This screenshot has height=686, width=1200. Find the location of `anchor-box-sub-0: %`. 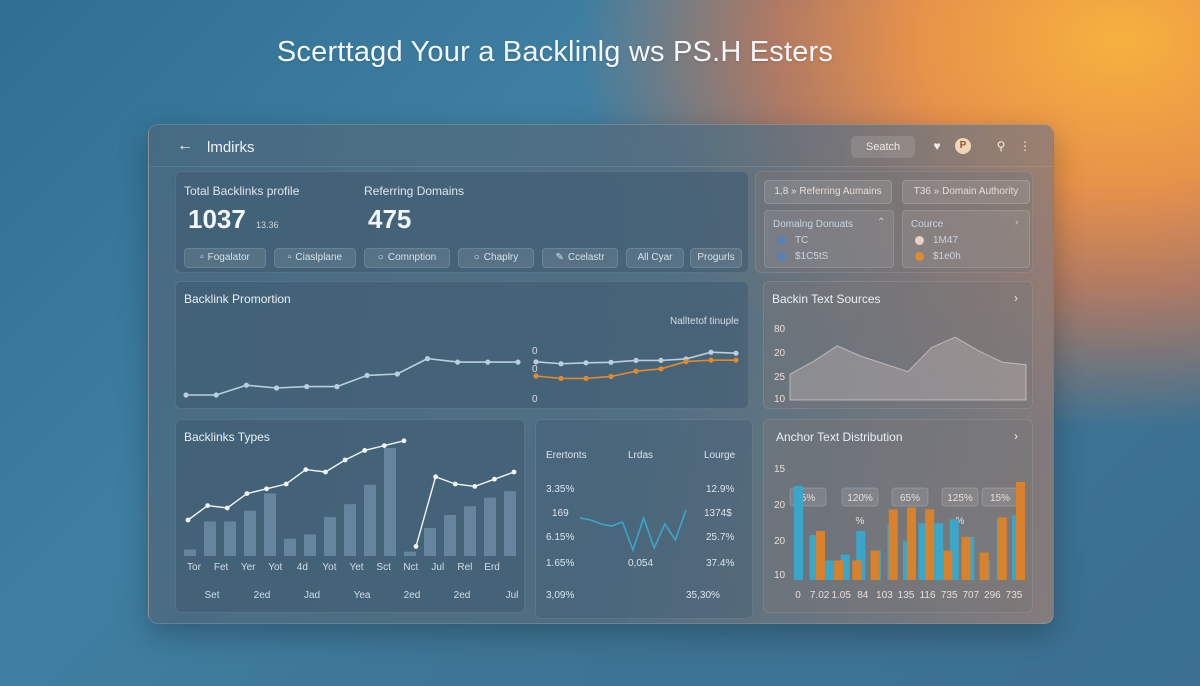

anchor-box-sub-0: % is located at coordinates (860, 521).